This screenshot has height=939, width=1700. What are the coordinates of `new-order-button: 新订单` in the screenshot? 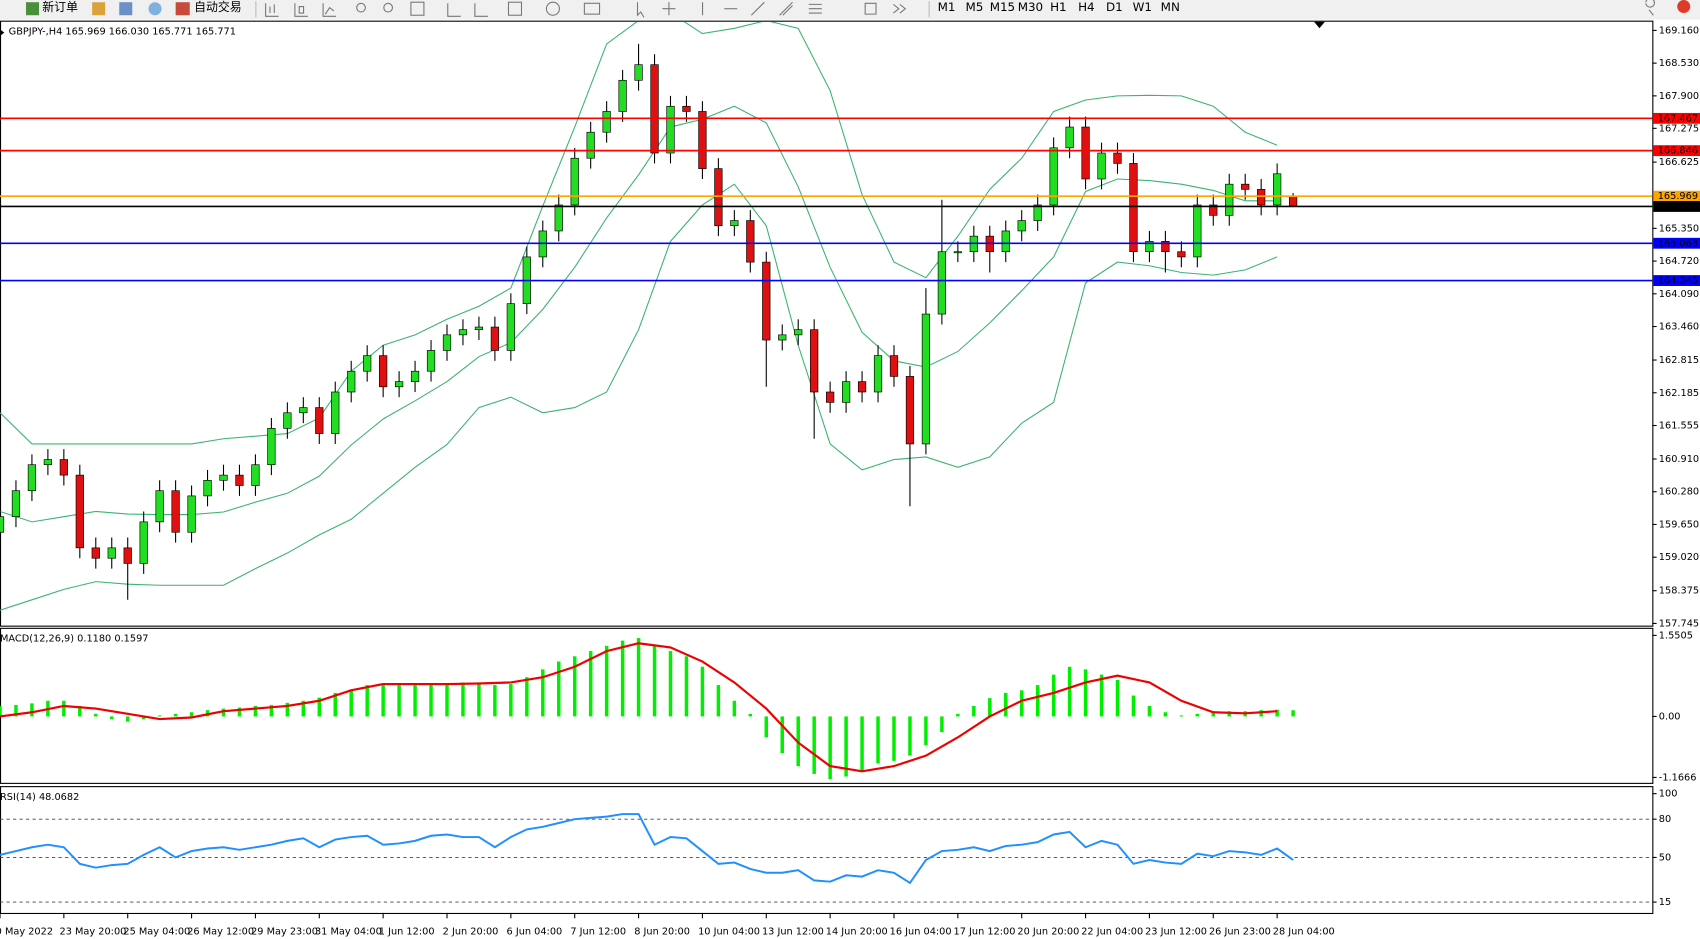 It's located at (60, 7).